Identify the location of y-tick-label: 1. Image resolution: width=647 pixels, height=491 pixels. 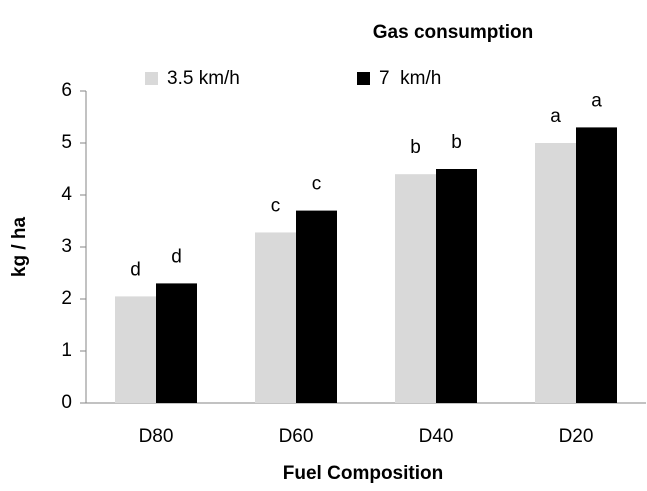
(66, 350).